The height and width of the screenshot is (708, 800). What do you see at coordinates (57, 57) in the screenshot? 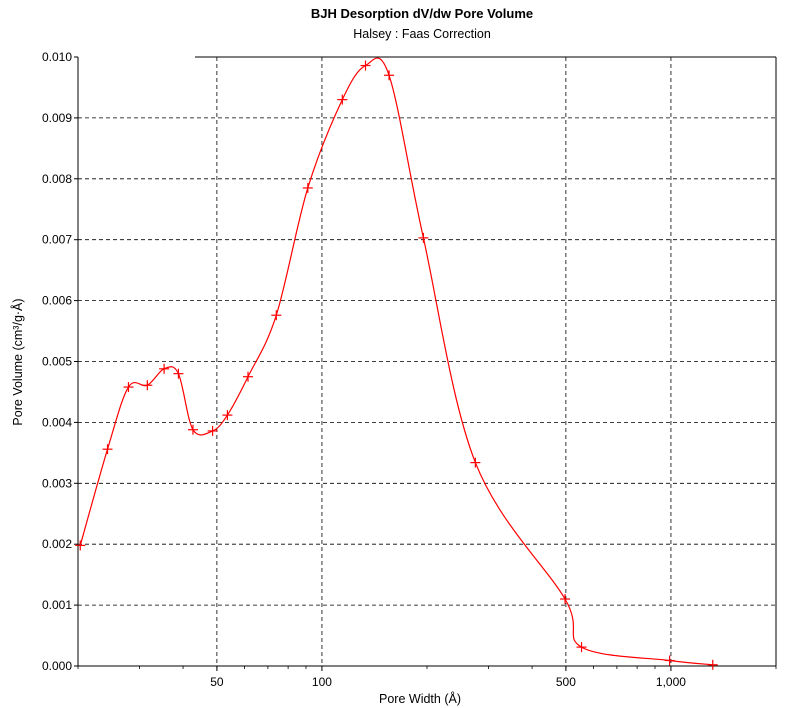
I see `y-tick-label: 0.010` at bounding box center [57, 57].